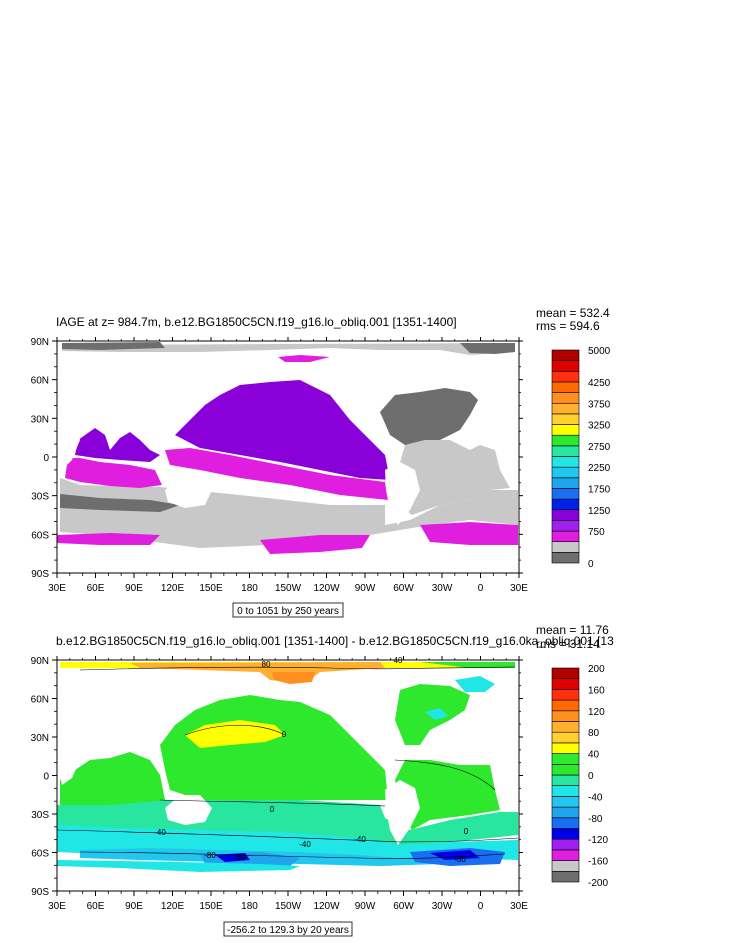 This screenshot has height=945, width=733. Describe the element at coordinates (595, 797) in the screenshot. I see `colorbar-label: -40` at that location.